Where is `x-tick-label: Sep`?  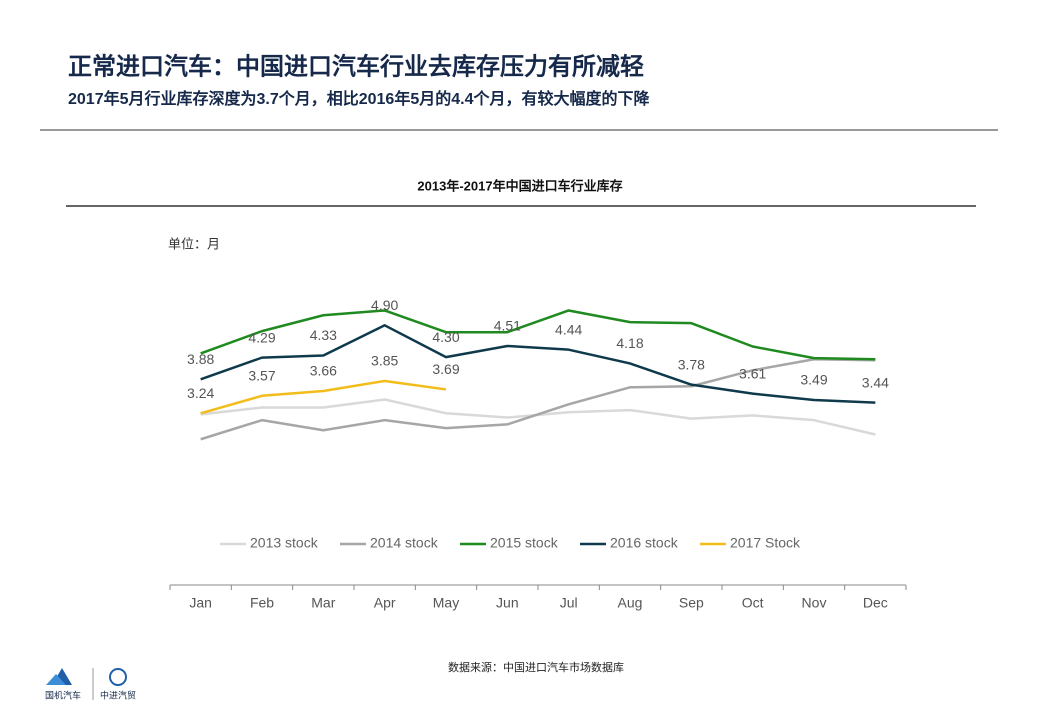 x-tick-label: Sep is located at coordinates (691, 603).